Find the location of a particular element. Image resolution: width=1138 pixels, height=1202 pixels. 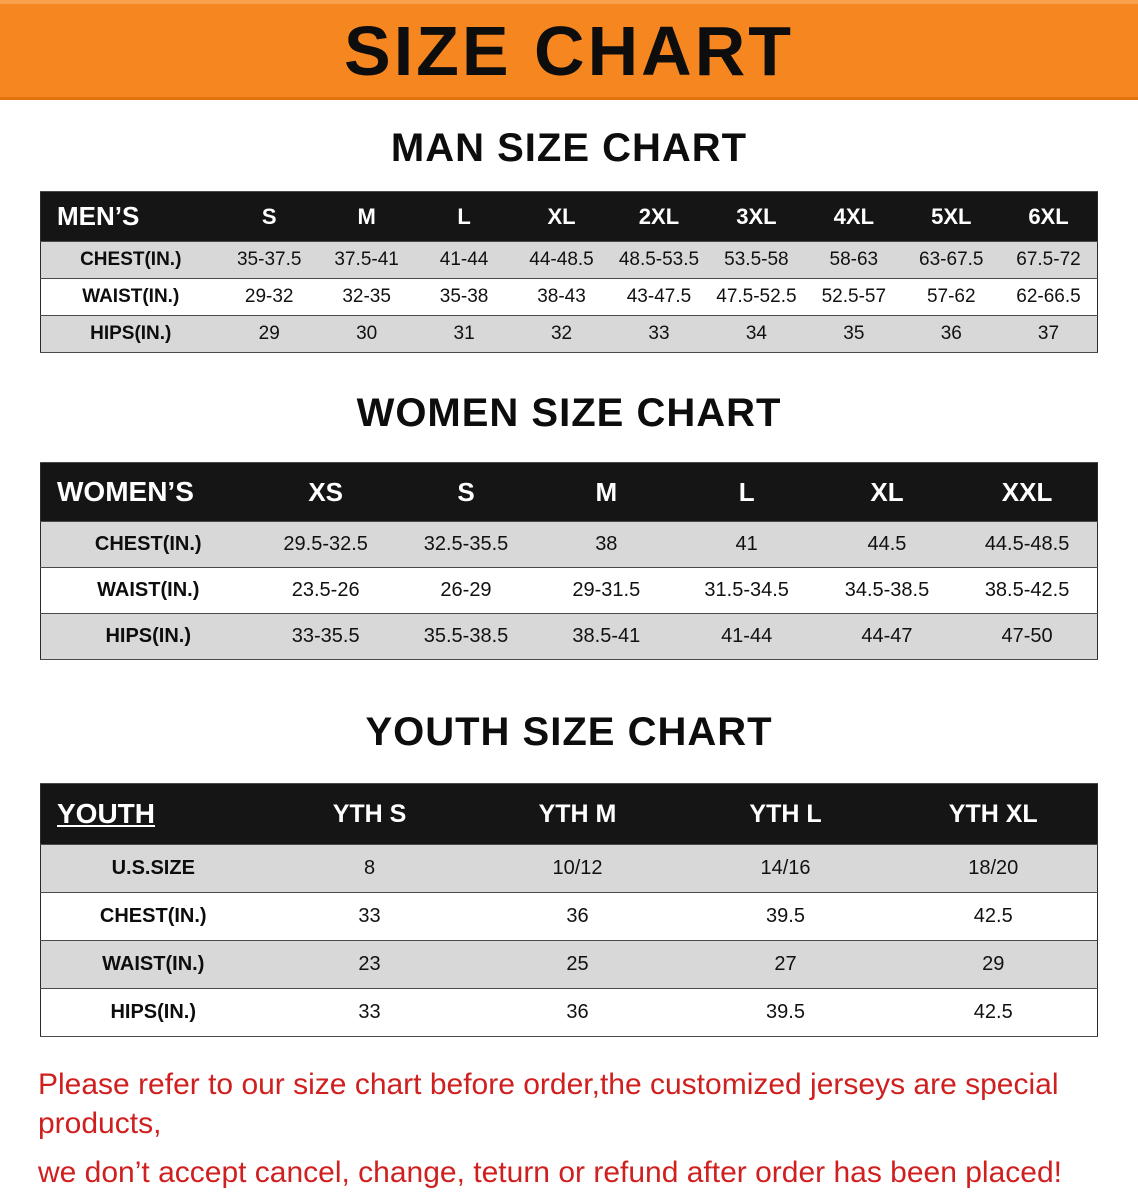

measure-value-cell: 32 is located at coordinates (561, 334).